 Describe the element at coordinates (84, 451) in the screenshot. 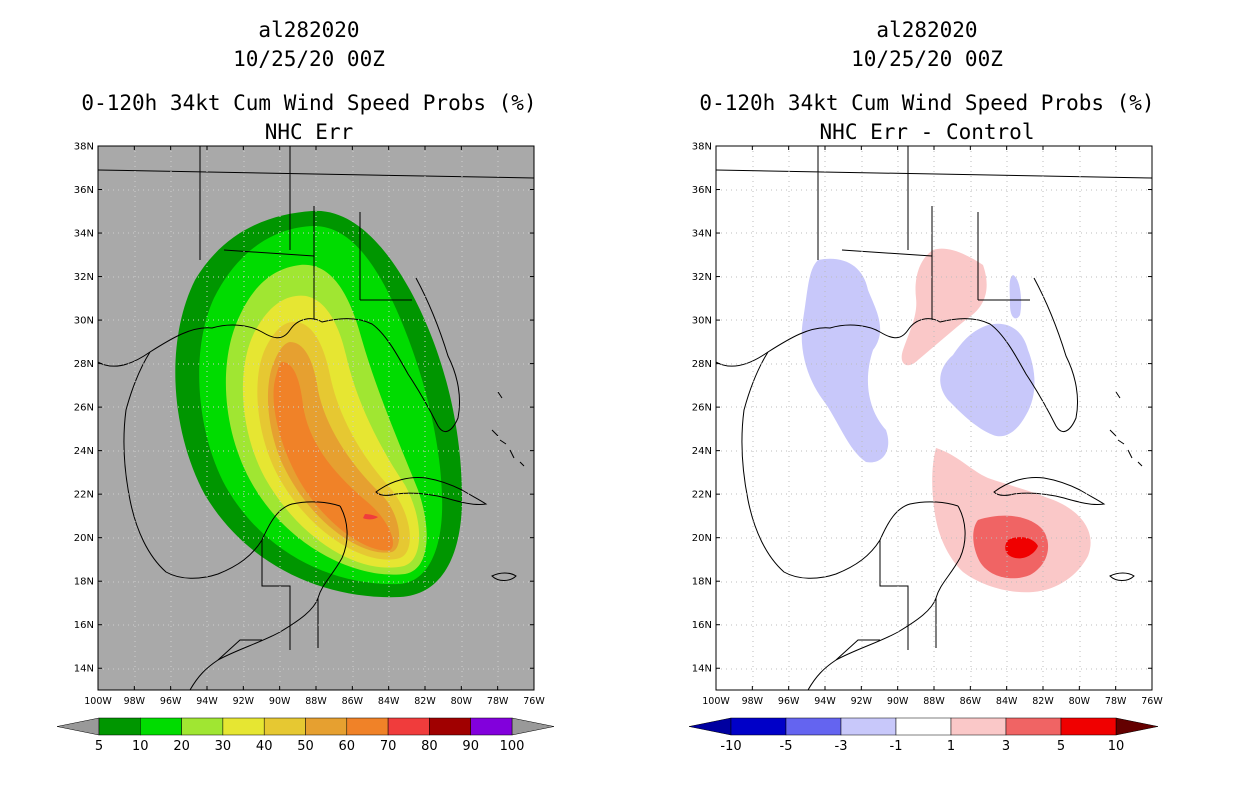

I see `lat-label: 24N` at that location.